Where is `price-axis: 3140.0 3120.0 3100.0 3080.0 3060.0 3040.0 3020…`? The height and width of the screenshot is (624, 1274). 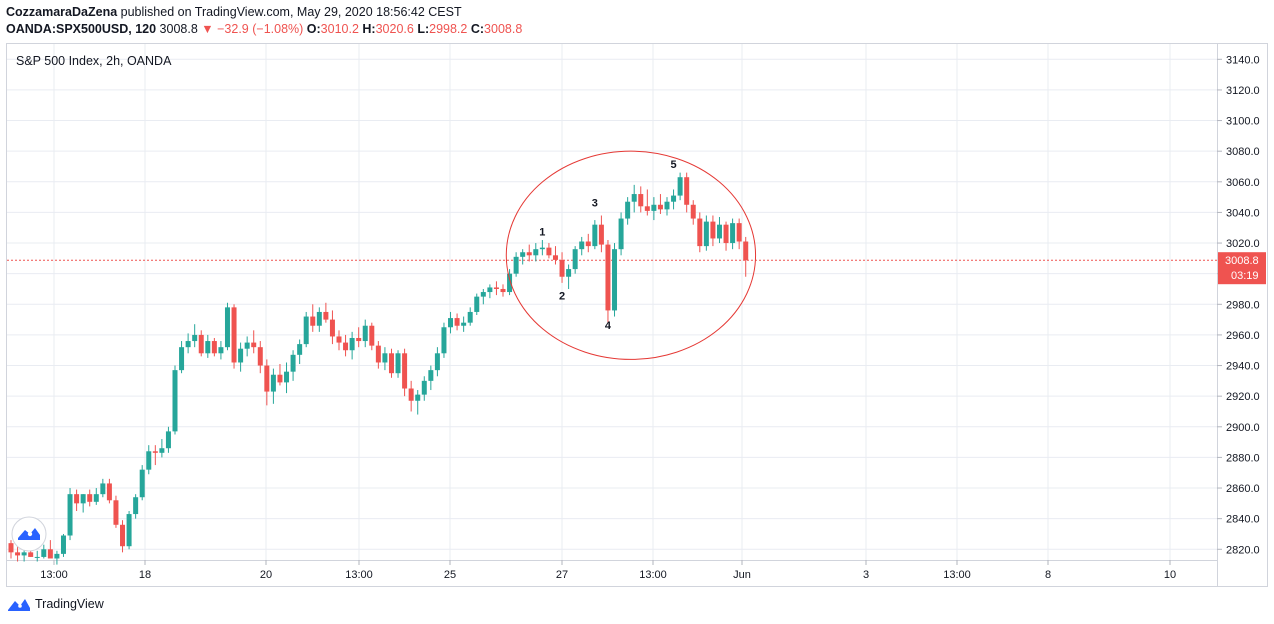 price-axis: 3140.0 3120.0 3100.0 3080.0 3060.0 3040.0 3020… is located at coordinates (1238, 305).